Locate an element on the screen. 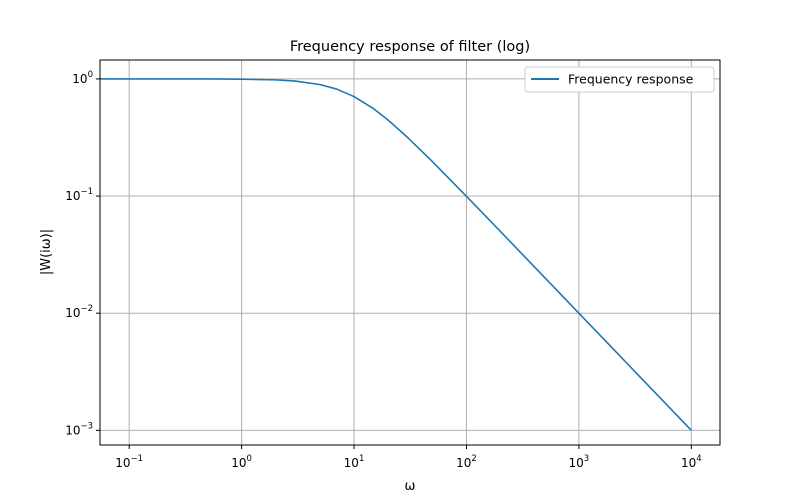  legend-box is located at coordinates (619, 79).